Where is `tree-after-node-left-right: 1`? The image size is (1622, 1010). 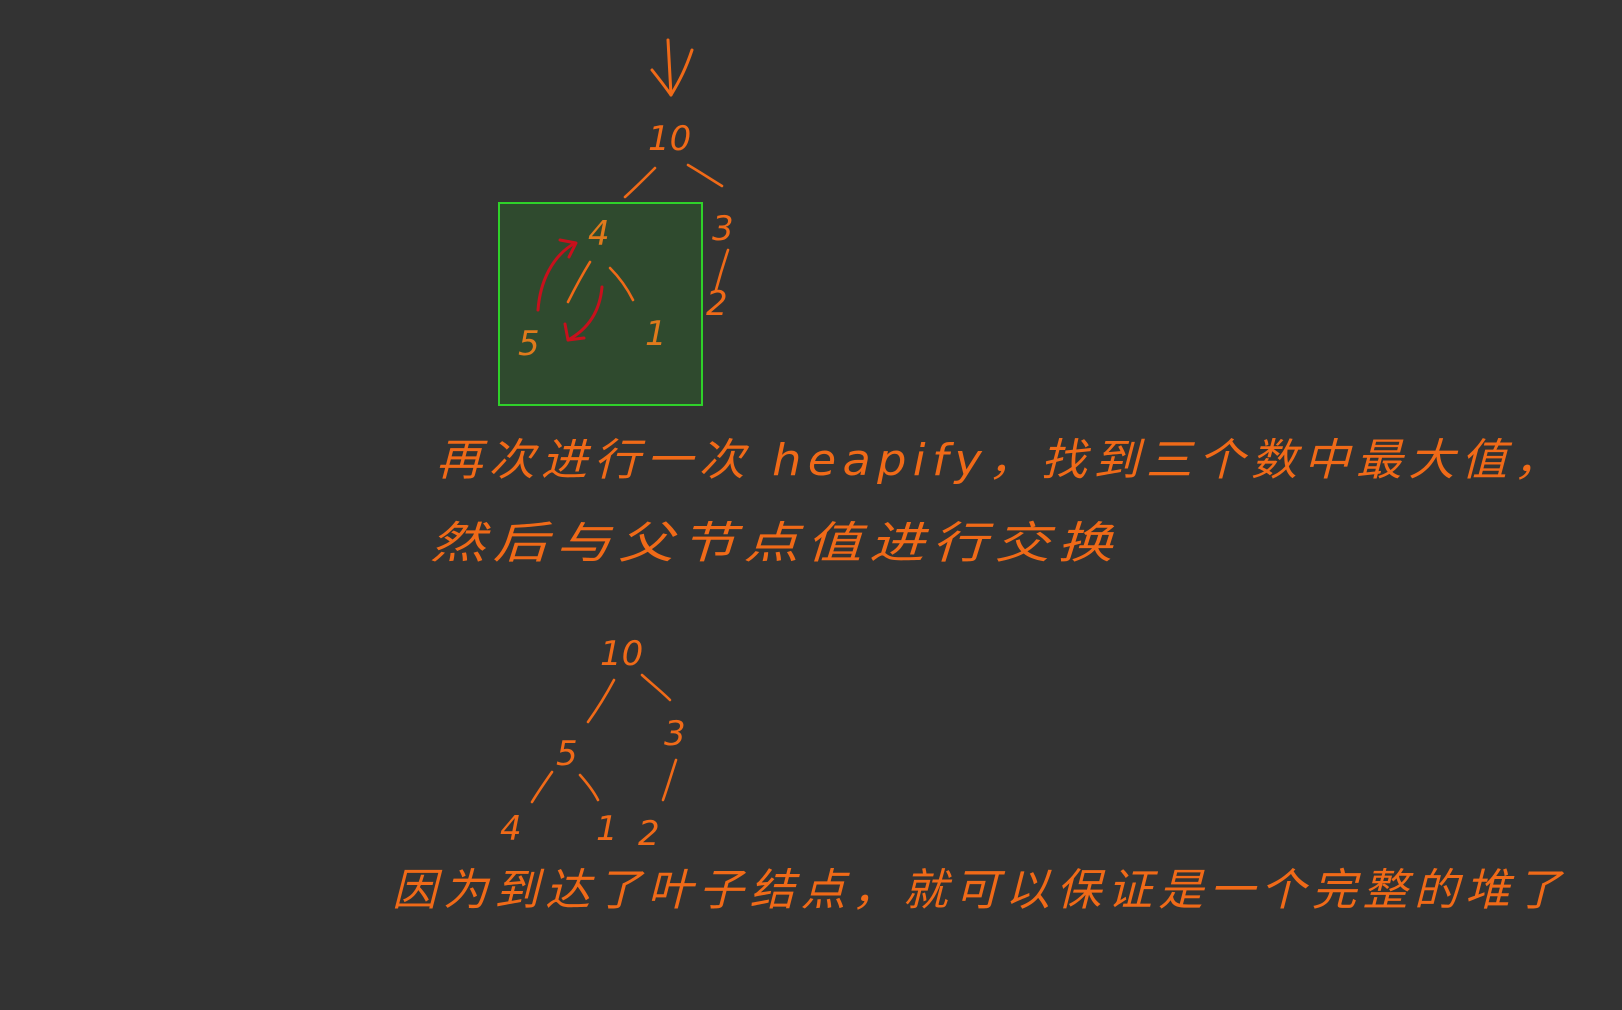
tree-after-node-left-right: 1 is located at coordinates (607, 829).